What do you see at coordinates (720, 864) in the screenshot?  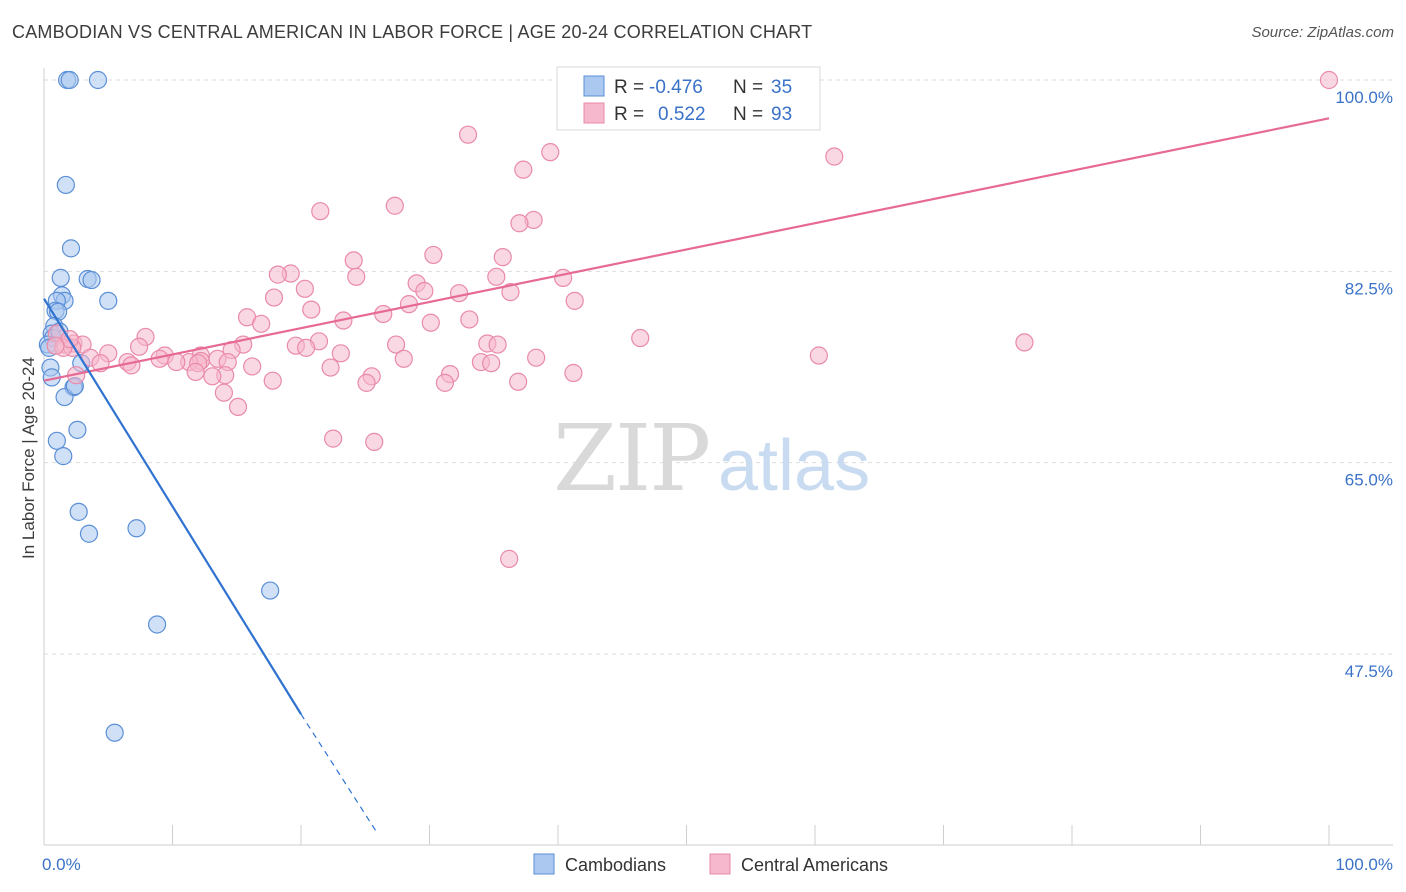 I see `legend-swatch-central-americans` at bounding box center [720, 864].